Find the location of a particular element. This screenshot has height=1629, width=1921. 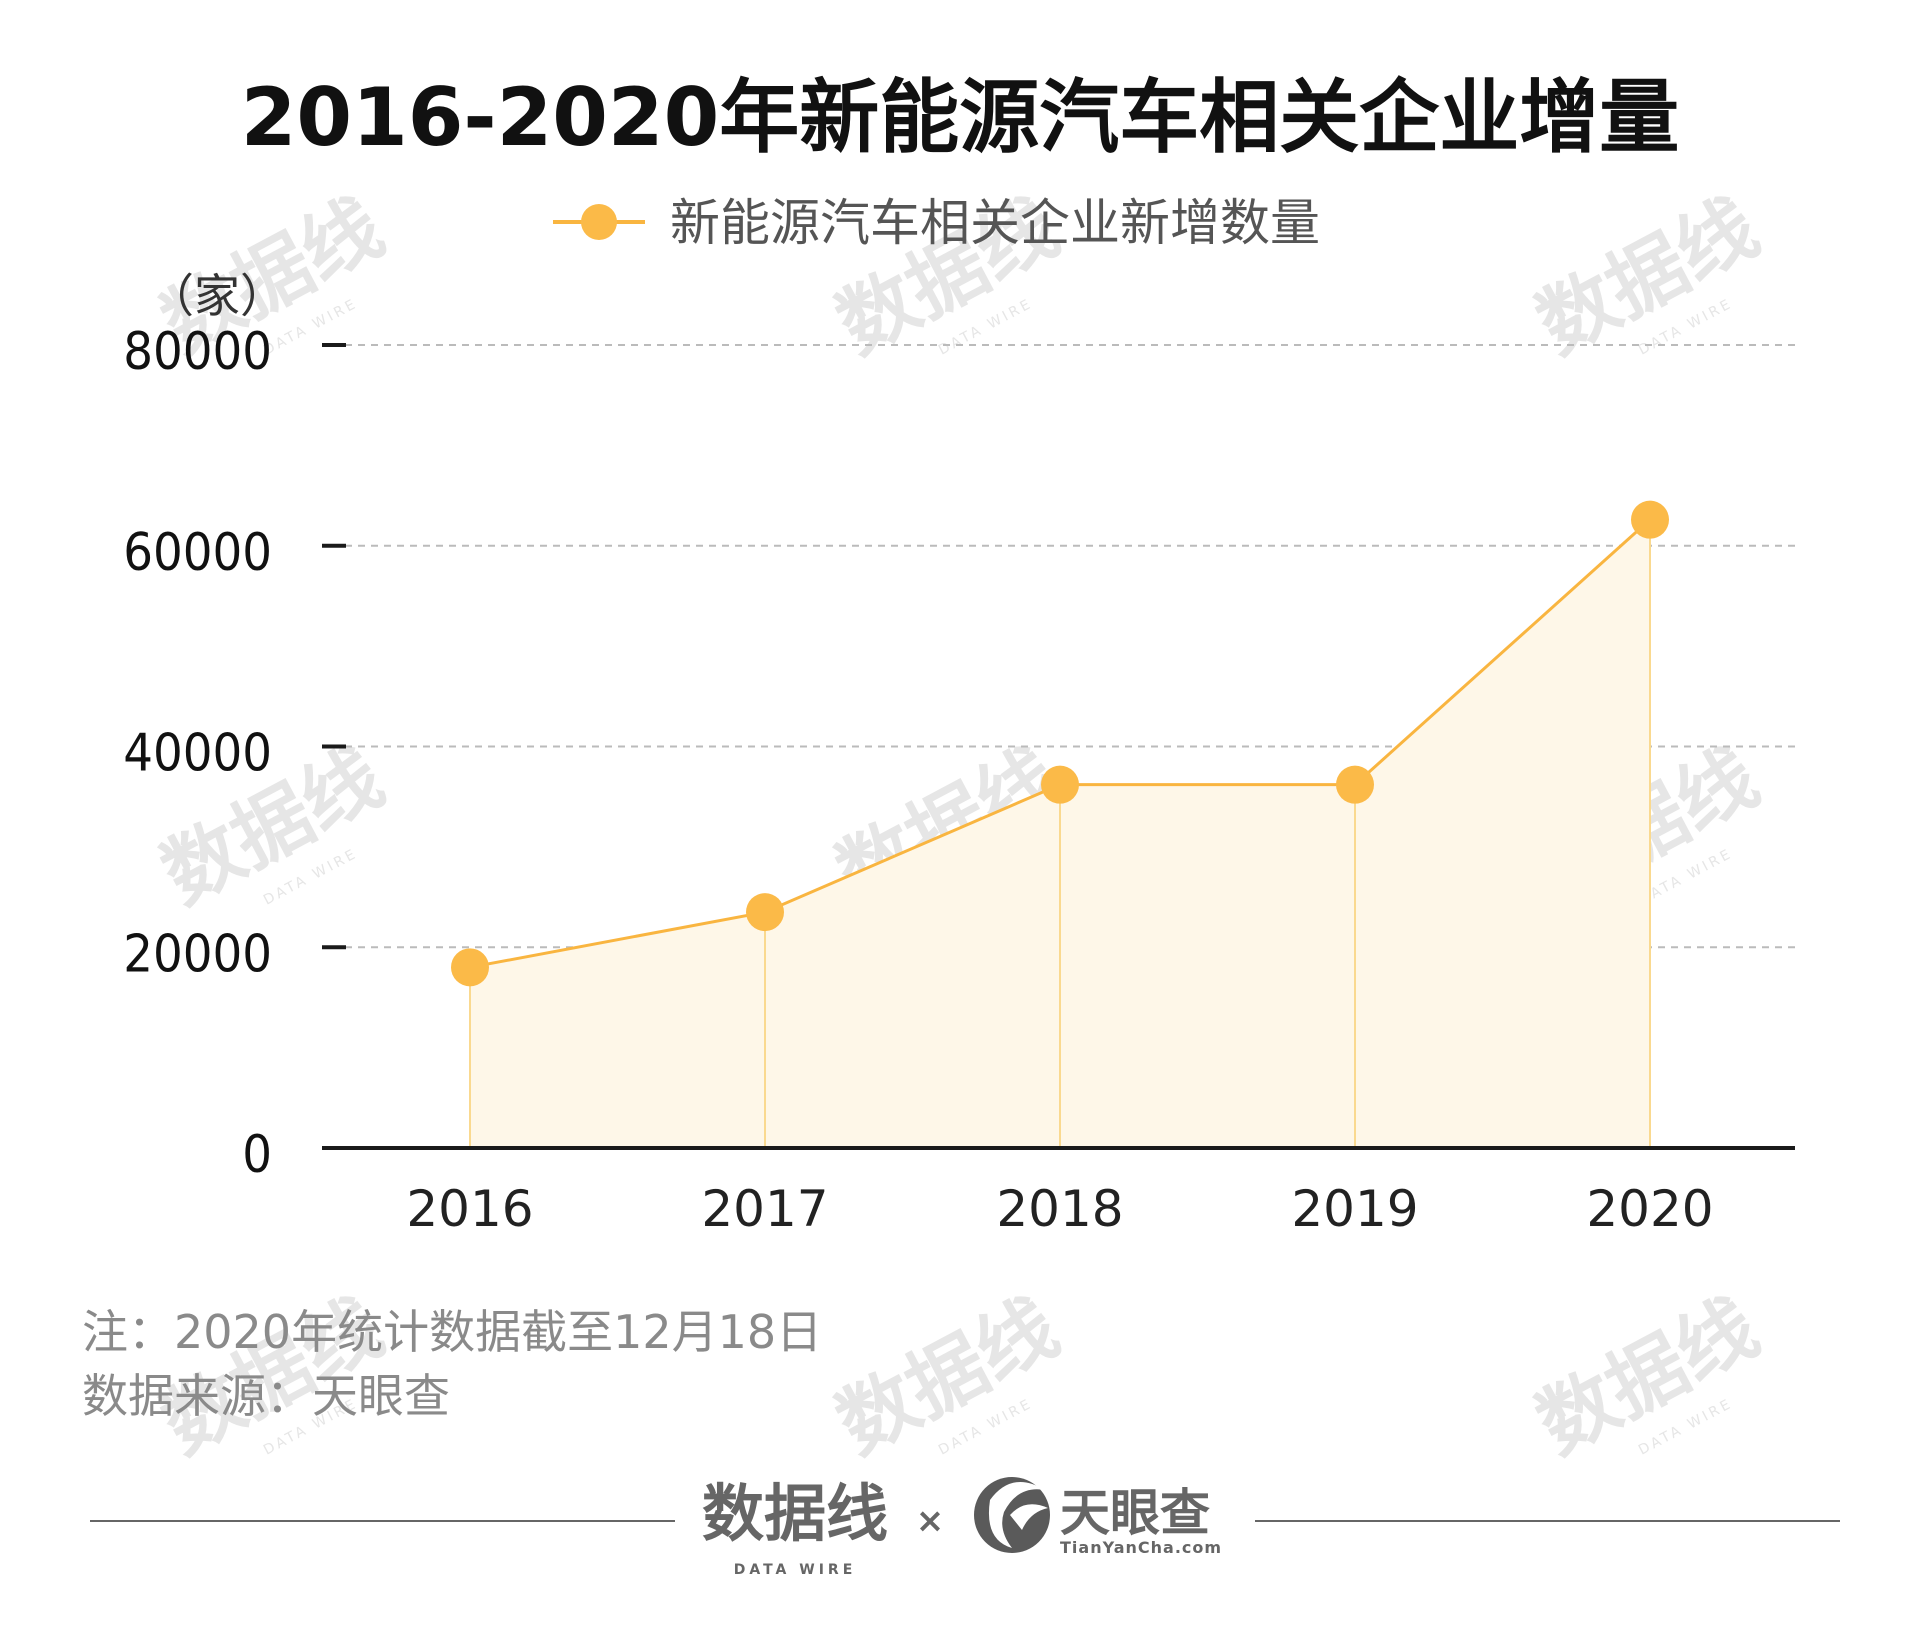

note-cutoff: 注：2020年统计数据截至12月18日 is located at coordinates (452, 1332).